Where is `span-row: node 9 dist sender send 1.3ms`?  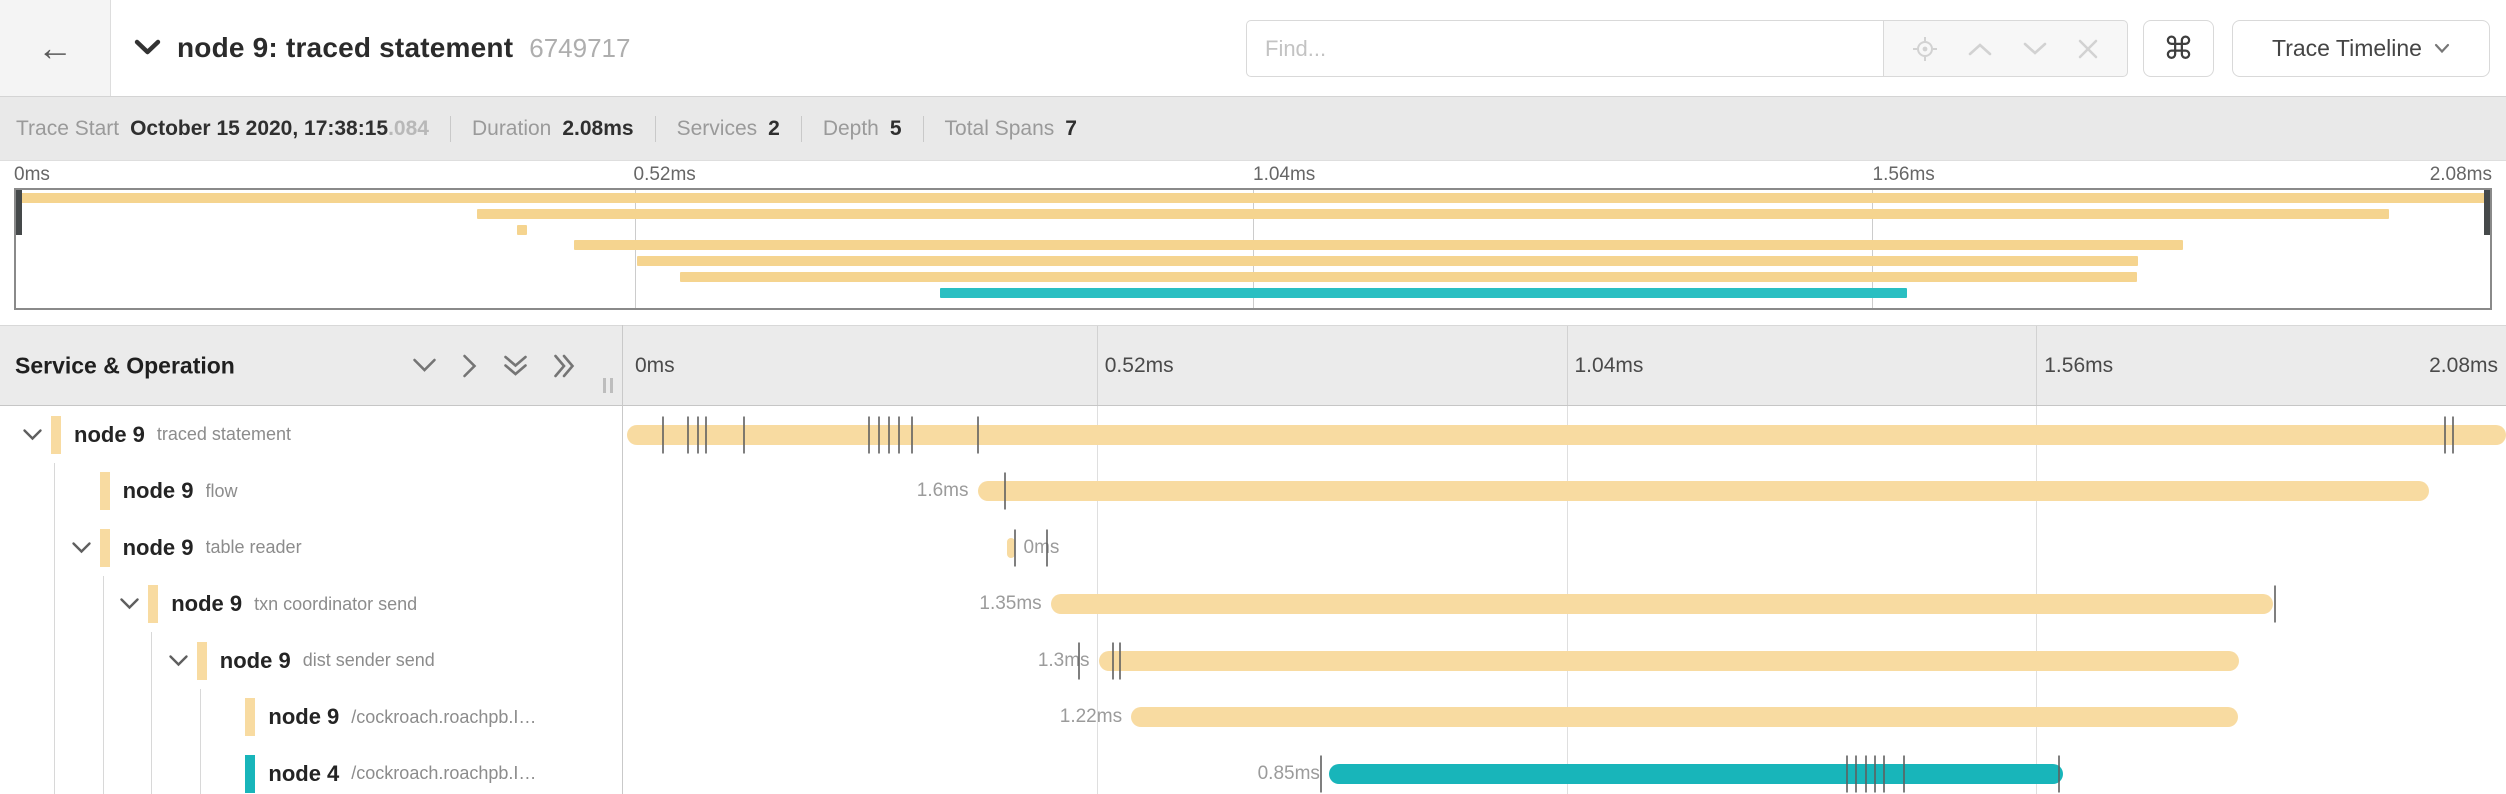
span-row: node 9 dist sender send 1.3ms is located at coordinates (1253, 660).